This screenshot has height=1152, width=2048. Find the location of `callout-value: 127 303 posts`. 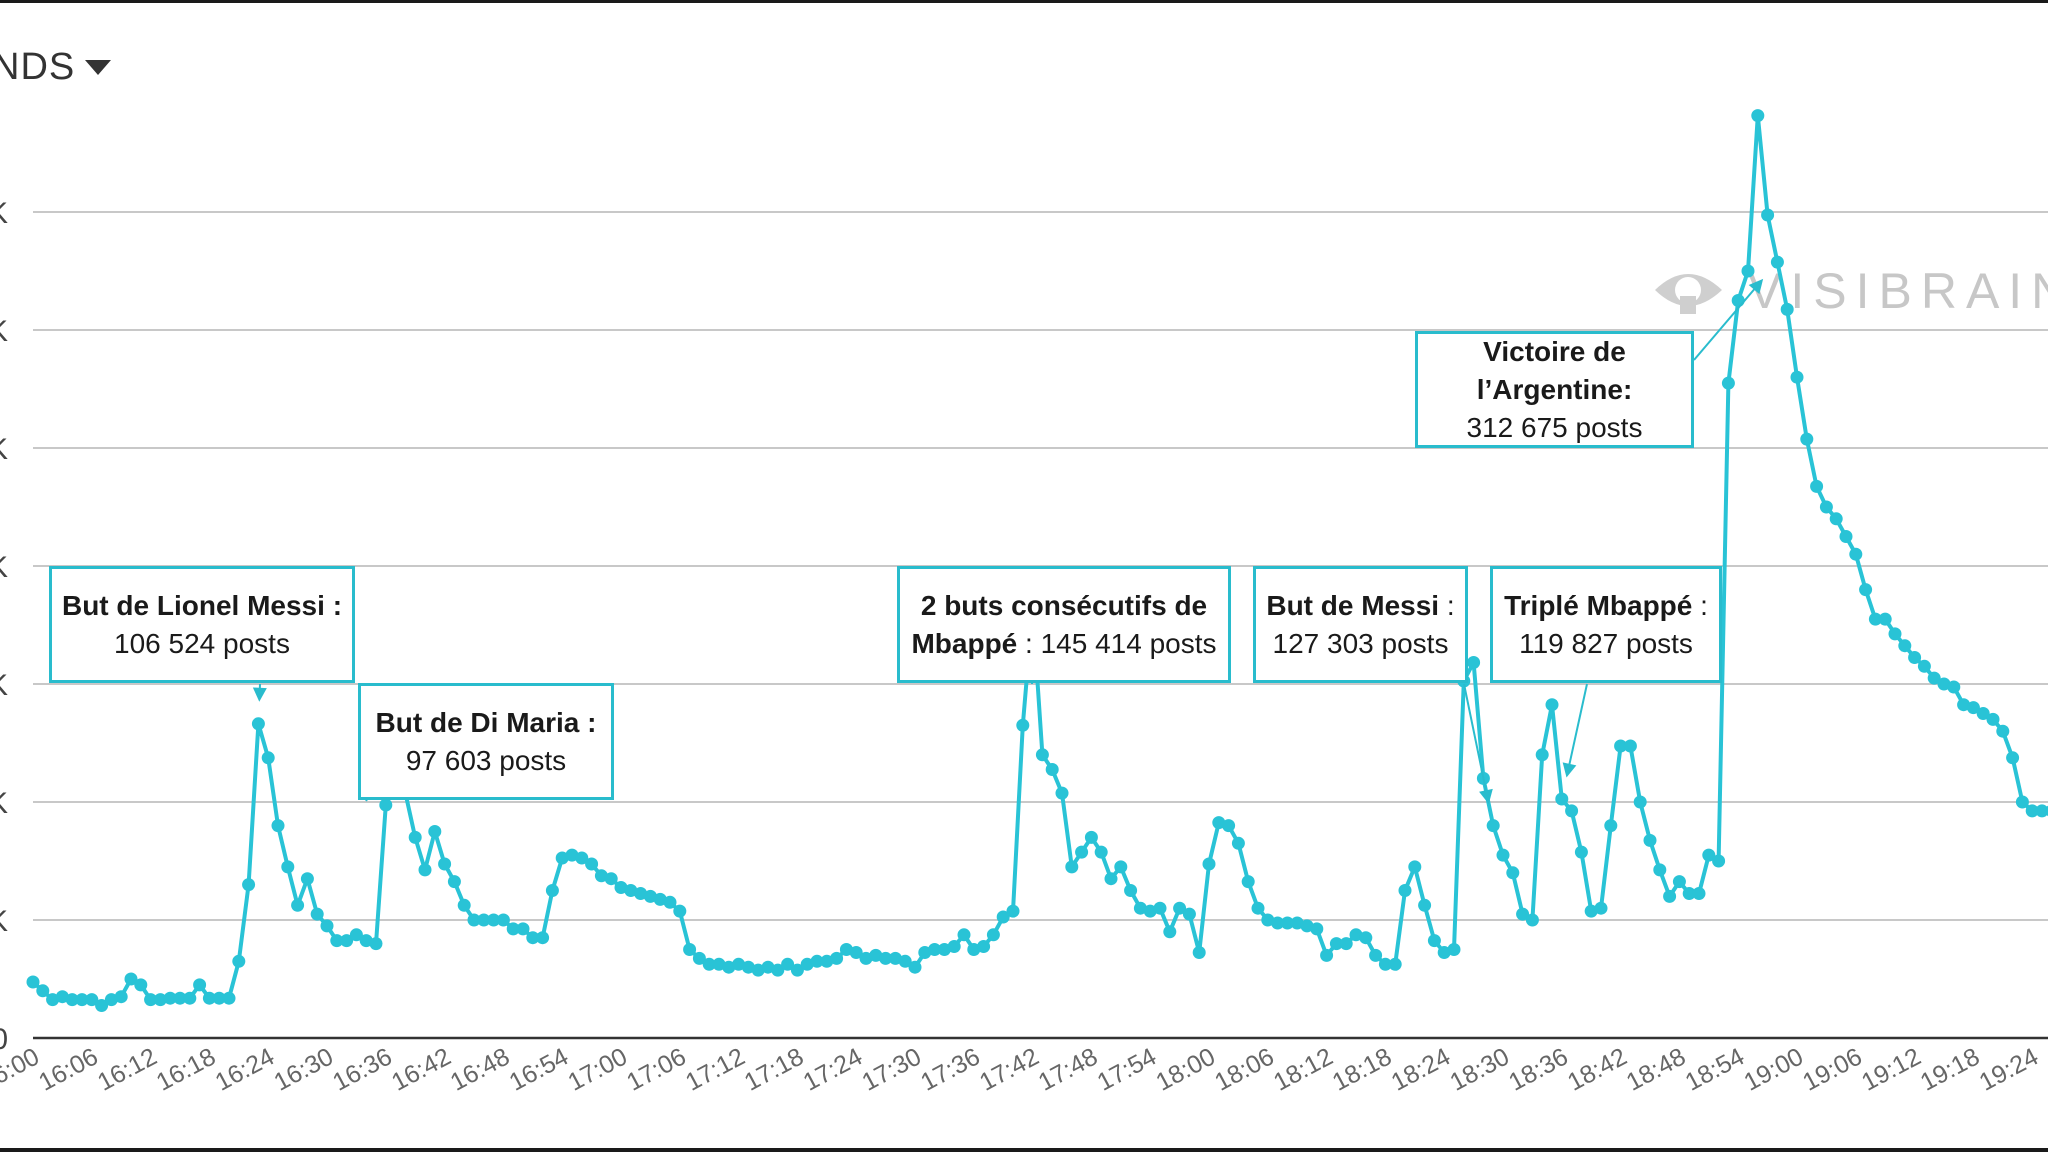

callout-value: 127 303 posts is located at coordinates (1360, 643).